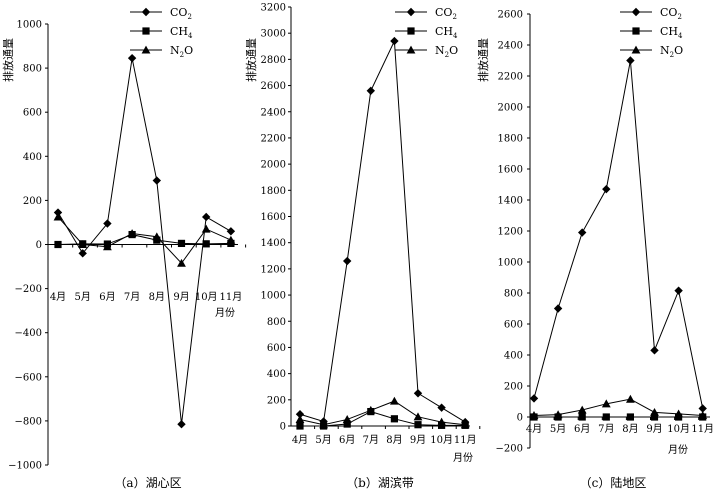 This screenshot has height=495, width=716. I want to click on y-tick-label: 2600, so click(510, 15).